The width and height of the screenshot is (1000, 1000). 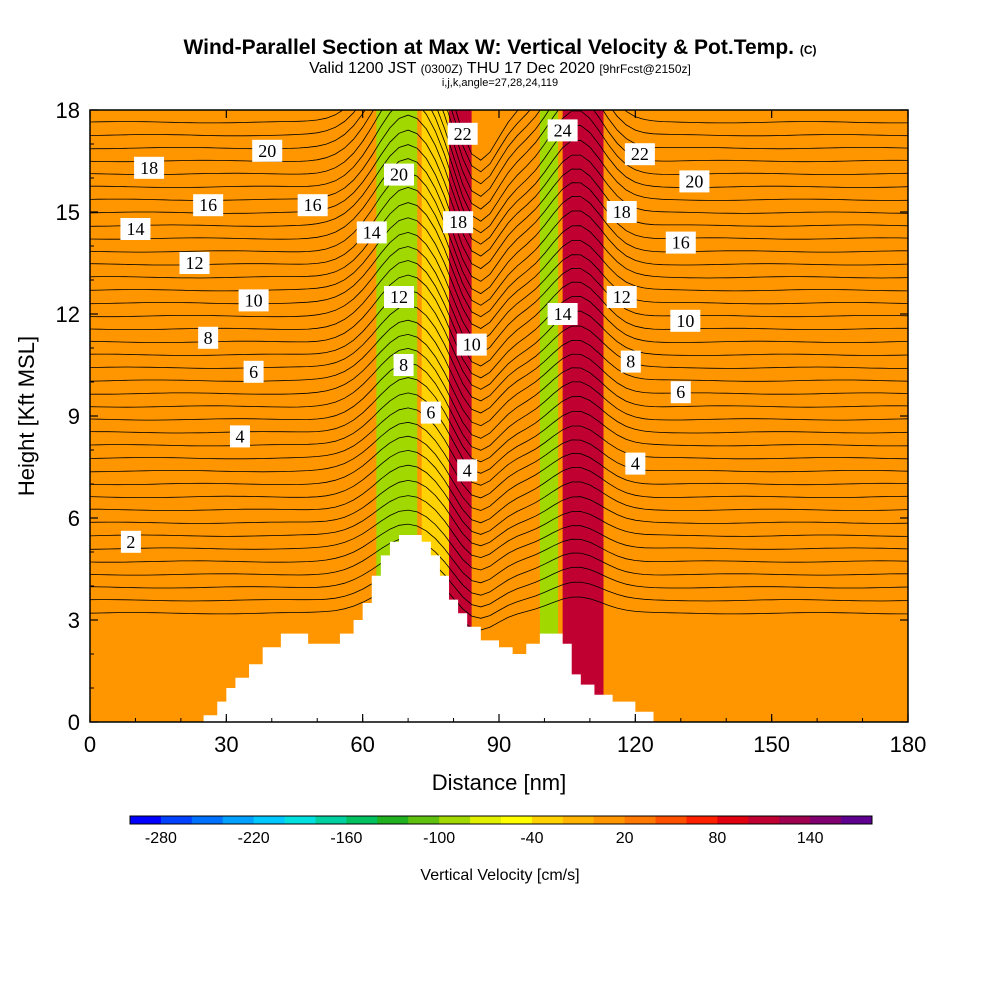 I want to click on colorbar-tick-label: 20, so click(x=625, y=838).